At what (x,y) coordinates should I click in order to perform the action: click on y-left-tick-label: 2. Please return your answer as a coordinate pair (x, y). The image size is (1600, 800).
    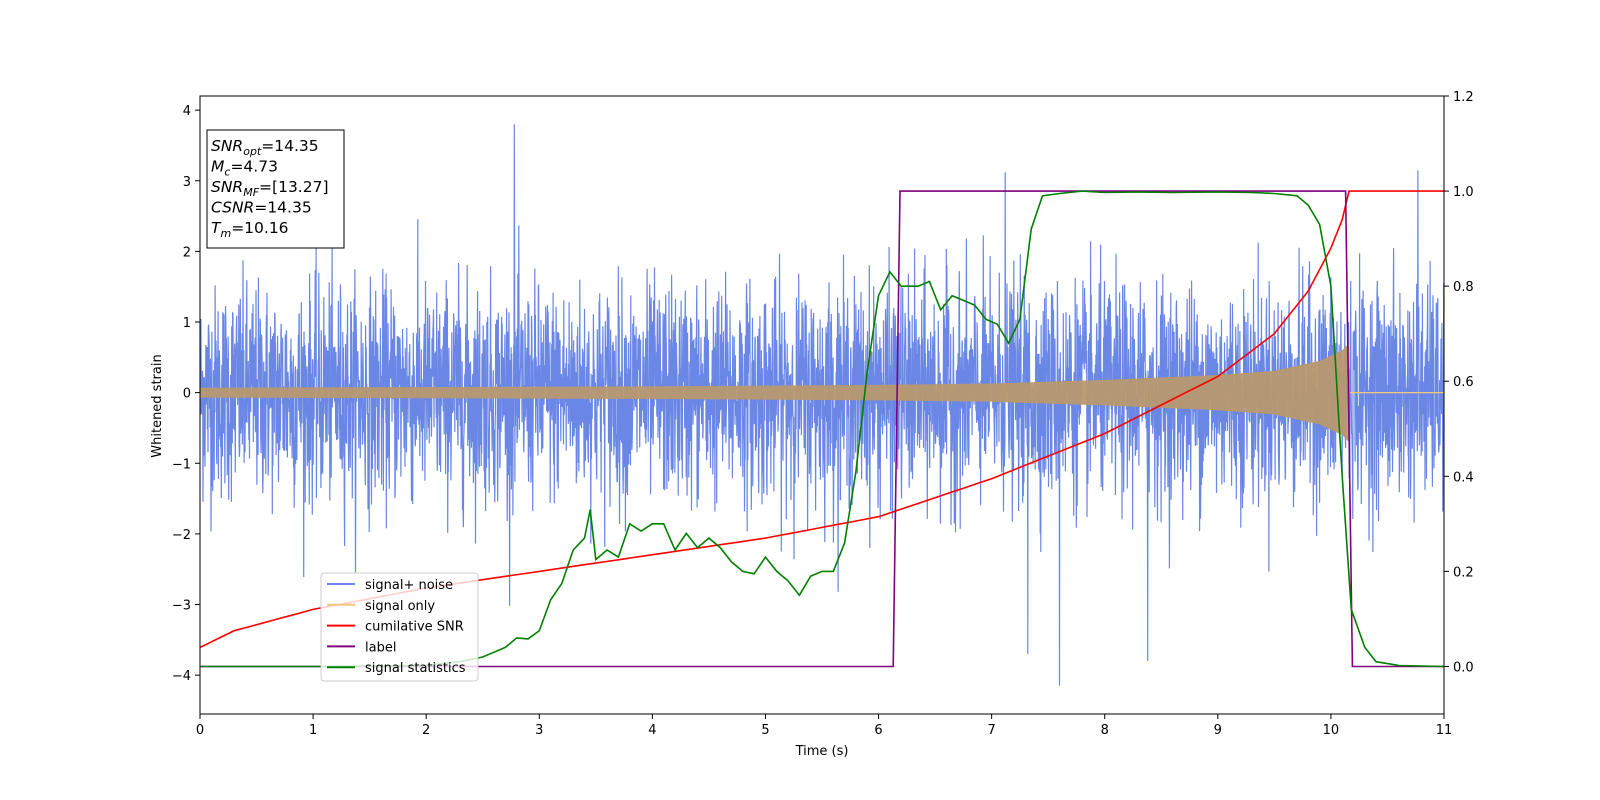
    Looking at the image, I should click on (187, 252).